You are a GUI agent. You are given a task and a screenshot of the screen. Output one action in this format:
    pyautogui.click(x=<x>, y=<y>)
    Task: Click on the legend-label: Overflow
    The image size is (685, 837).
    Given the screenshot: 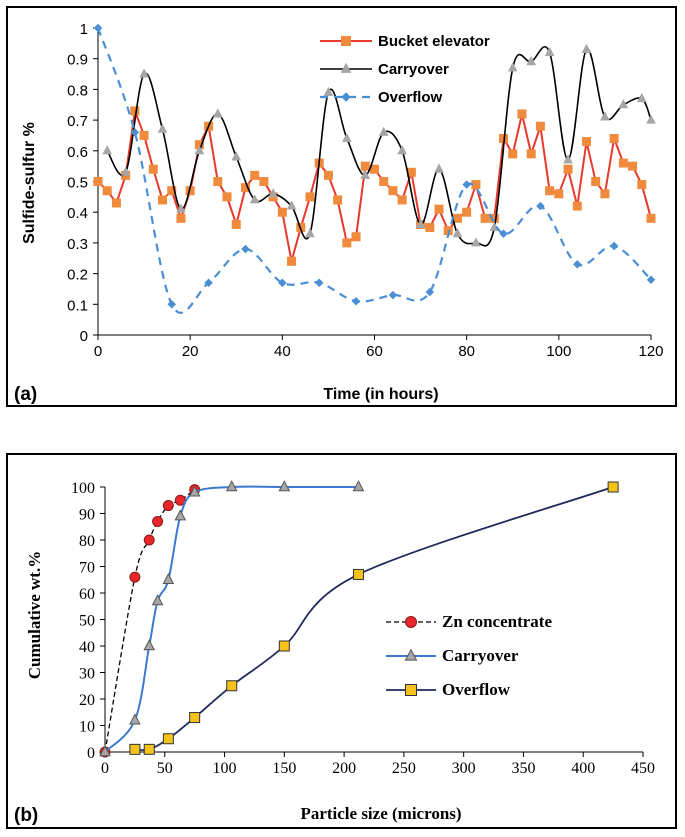 What is the action you would take?
    pyautogui.click(x=410, y=97)
    